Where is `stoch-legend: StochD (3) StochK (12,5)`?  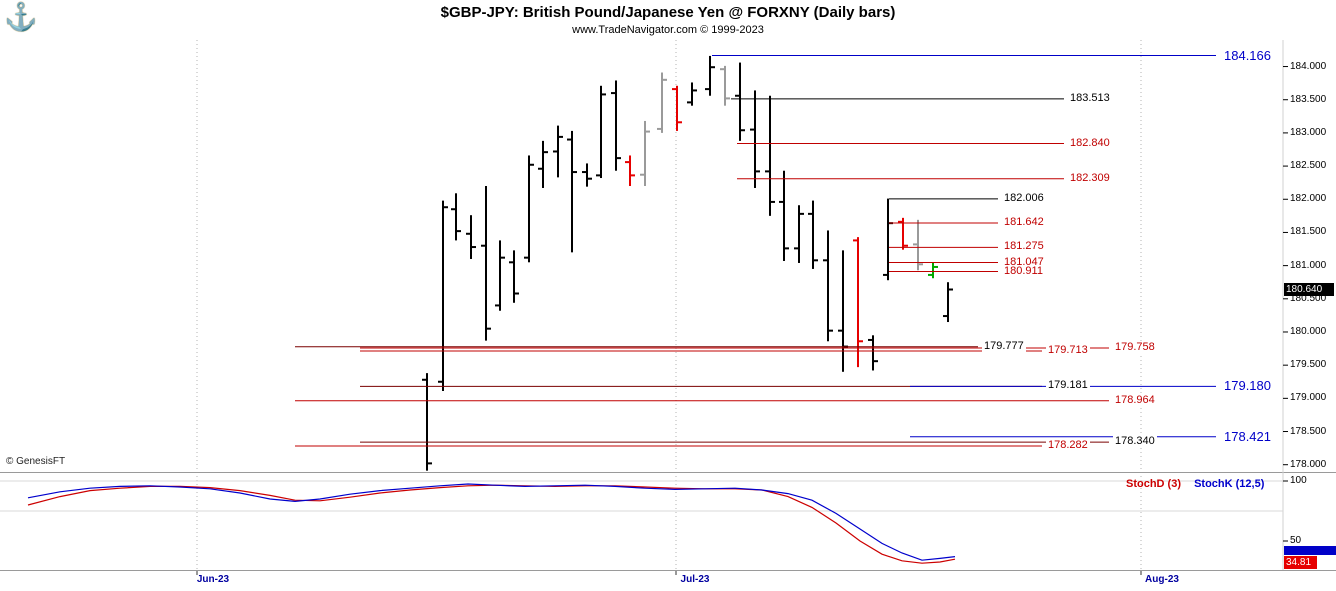
stoch-legend: StochD (3) StochK (12,5) is located at coordinates (1195, 484).